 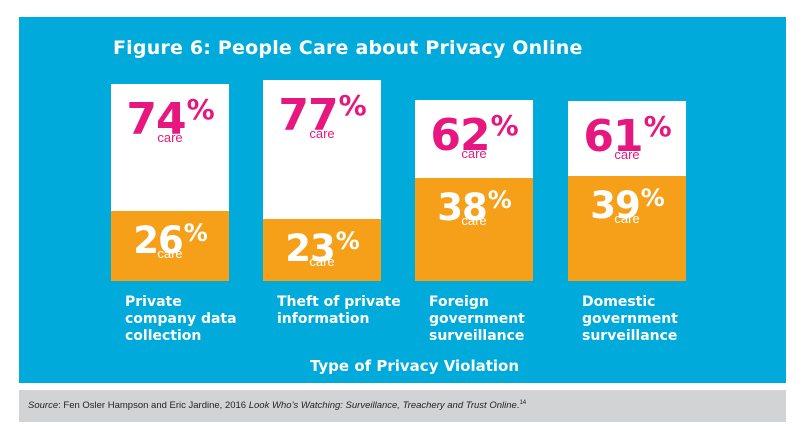 I want to click on source-footnote: 14, so click(x=523, y=403).